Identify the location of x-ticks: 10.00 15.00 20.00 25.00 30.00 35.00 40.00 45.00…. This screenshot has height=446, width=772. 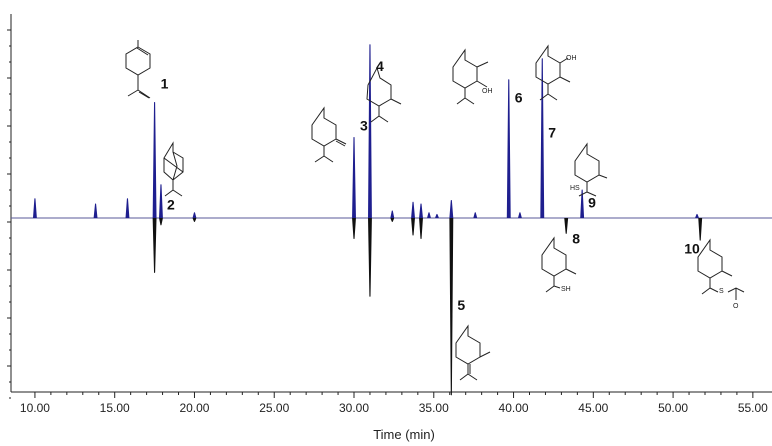
(394, 403).